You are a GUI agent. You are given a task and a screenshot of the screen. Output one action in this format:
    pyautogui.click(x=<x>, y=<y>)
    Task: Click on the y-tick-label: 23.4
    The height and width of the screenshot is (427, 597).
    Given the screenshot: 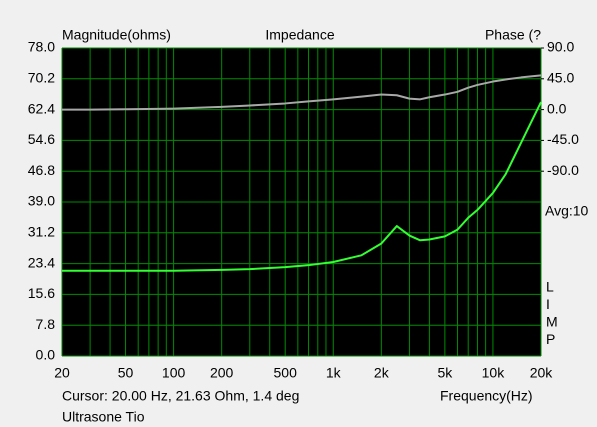 What is the action you would take?
    pyautogui.click(x=41, y=262)
    